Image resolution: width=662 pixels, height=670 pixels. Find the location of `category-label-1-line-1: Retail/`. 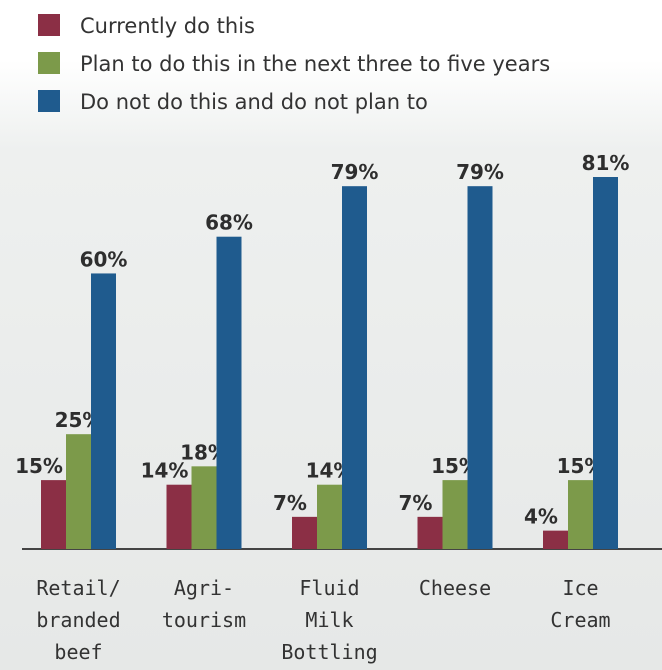

category-label-1-line-1: Retail/ is located at coordinates (78, 588).